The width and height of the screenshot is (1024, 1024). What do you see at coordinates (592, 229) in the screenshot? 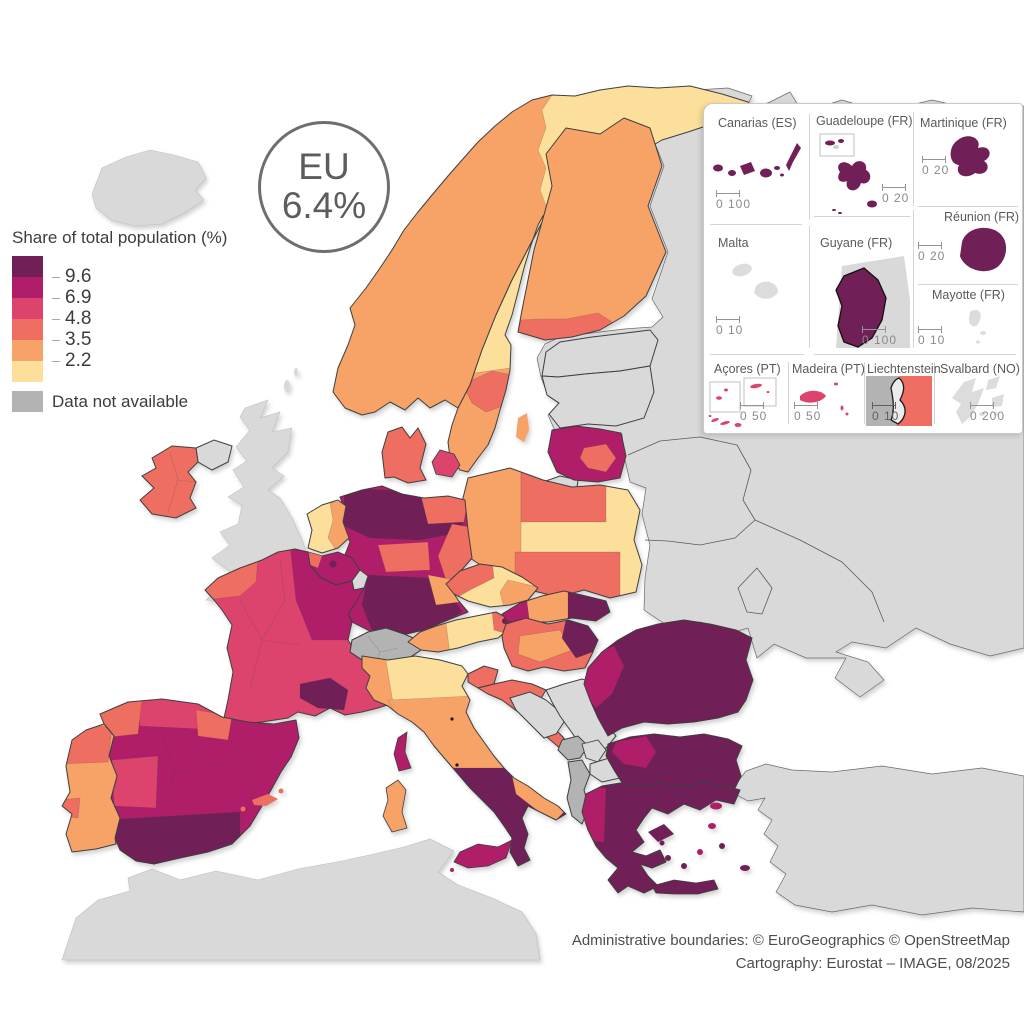
I see `country-finland` at bounding box center [592, 229].